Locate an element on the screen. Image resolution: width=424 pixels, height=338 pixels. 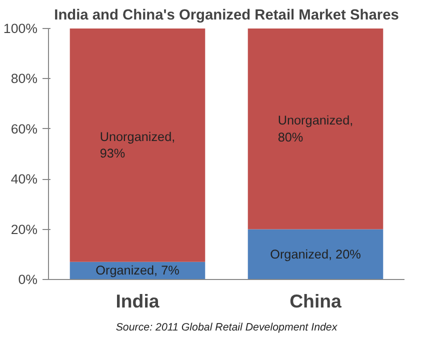
data-label: Unorganized, 93% is located at coordinates (138, 145).